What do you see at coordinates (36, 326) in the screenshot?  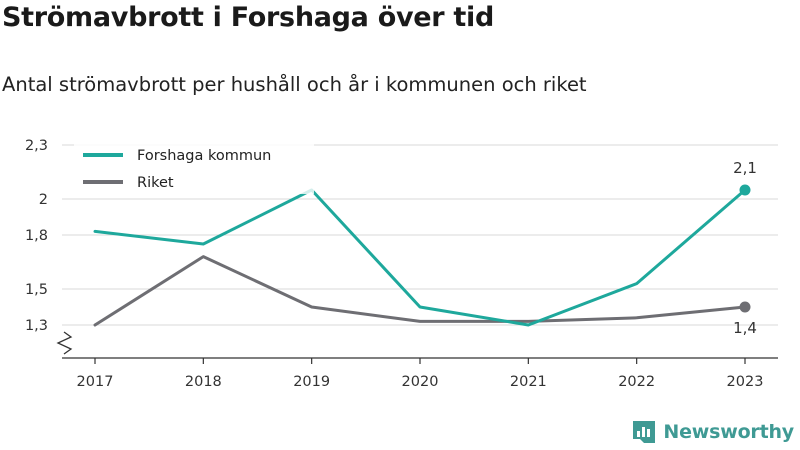 I see `y-tick-label: 1,3` at bounding box center [36, 326].